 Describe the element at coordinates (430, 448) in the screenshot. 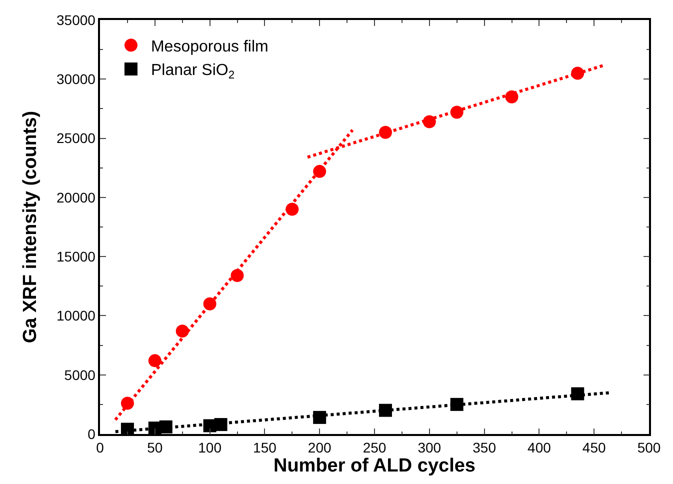

I see `x-tick-label: 300` at that location.